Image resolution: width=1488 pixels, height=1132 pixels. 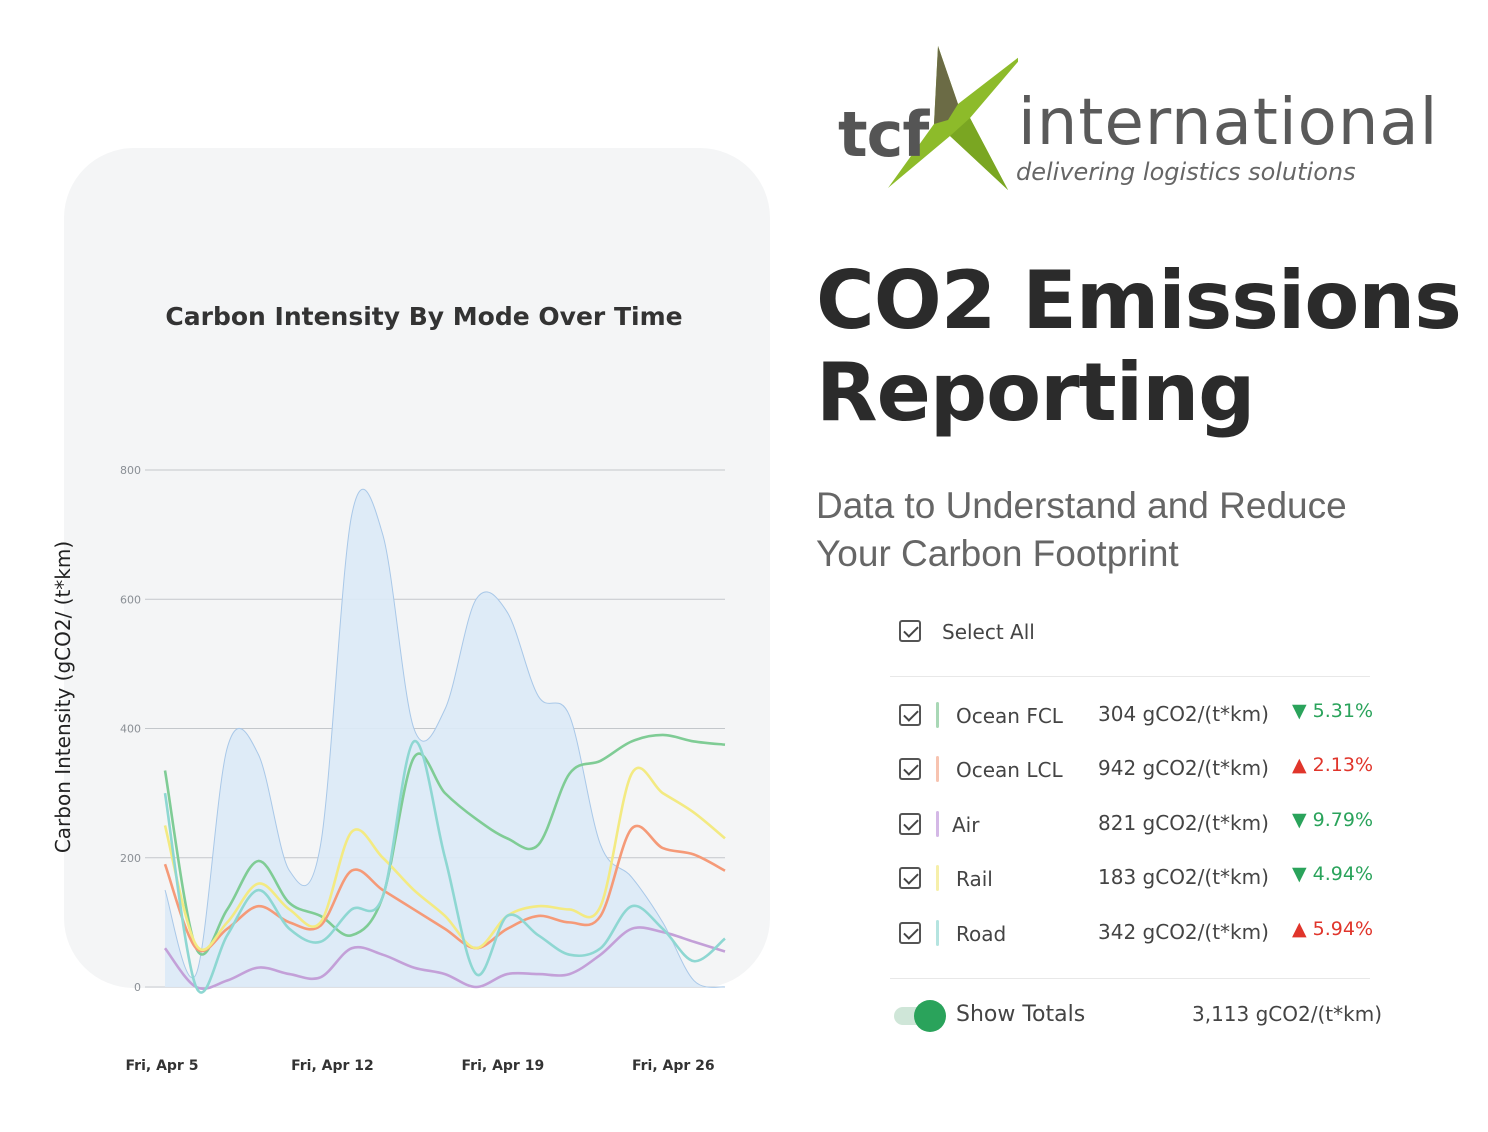 What do you see at coordinates (974, 879) in the screenshot?
I see `mode-label: Rail` at bounding box center [974, 879].